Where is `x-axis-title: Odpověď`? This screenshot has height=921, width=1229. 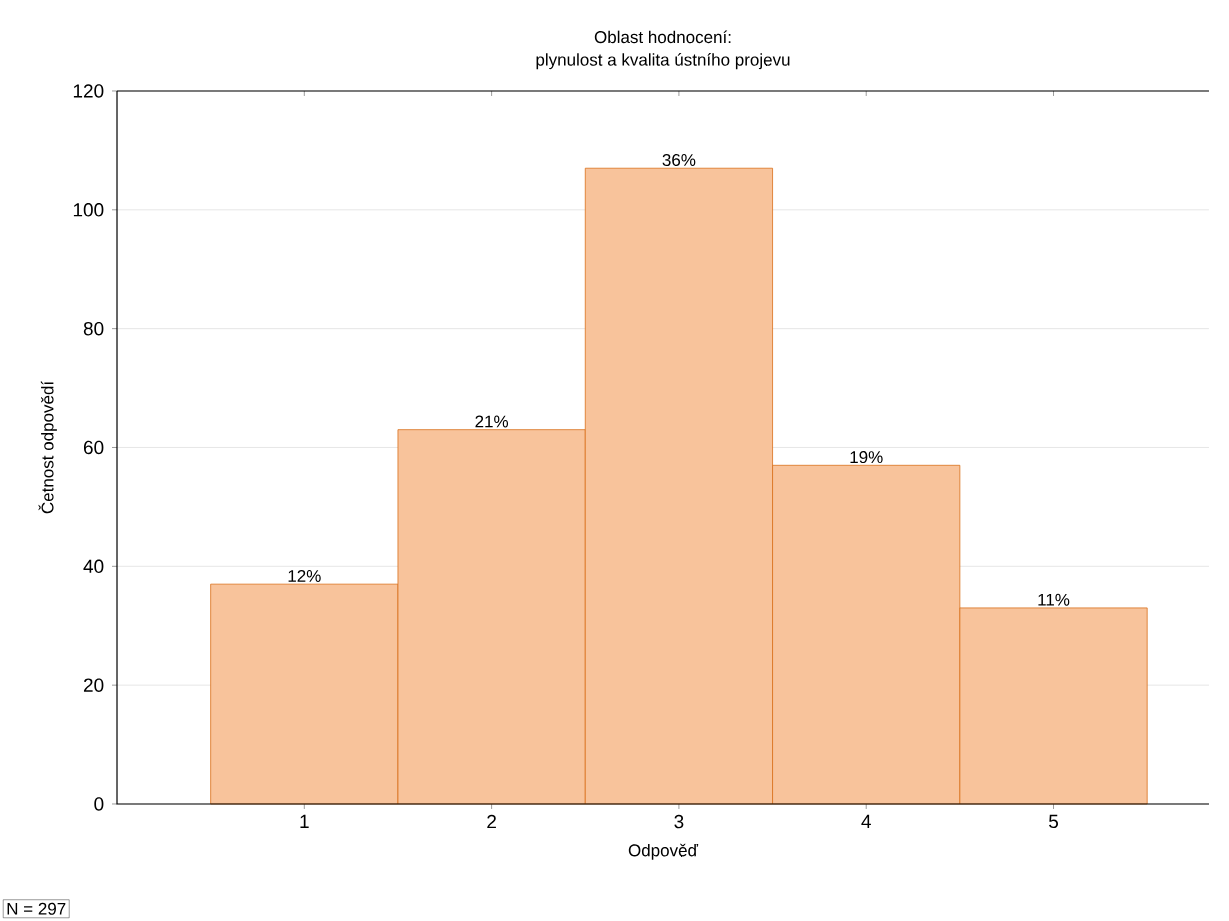 x-axis-title: Odpověď is located at coordinates (663, 851).